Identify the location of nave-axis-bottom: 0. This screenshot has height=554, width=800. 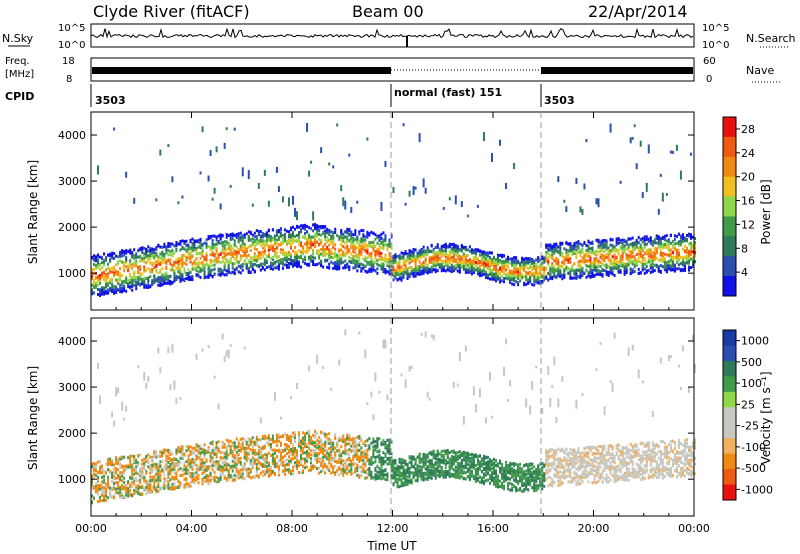
(709, 79).